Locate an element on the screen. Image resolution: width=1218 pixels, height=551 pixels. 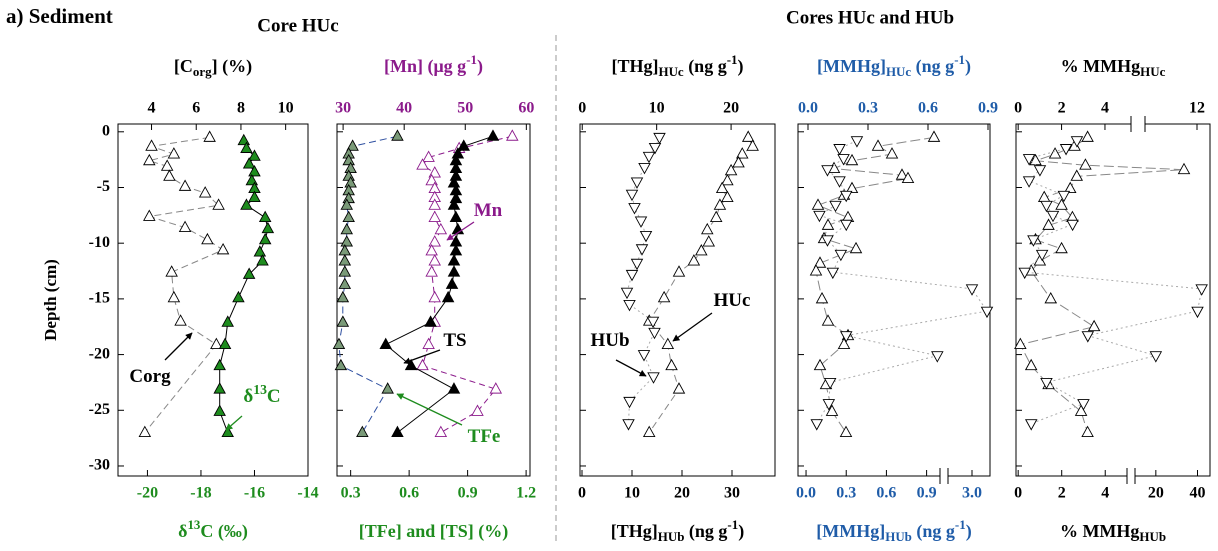
group-header: Cores HUc and HUb is located at coordinates (870, 17).